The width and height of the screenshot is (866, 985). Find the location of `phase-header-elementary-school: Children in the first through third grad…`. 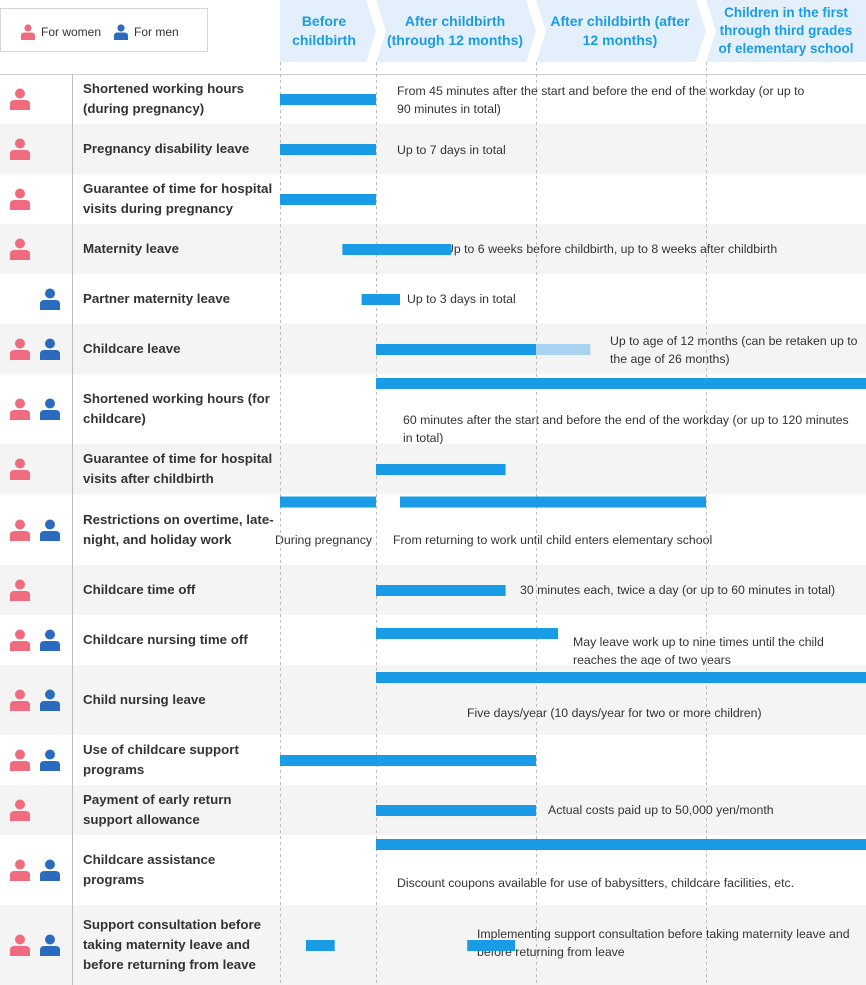

phase-header-elementary-school: Children in the first through third grad… is located at coordinates (786, 31).